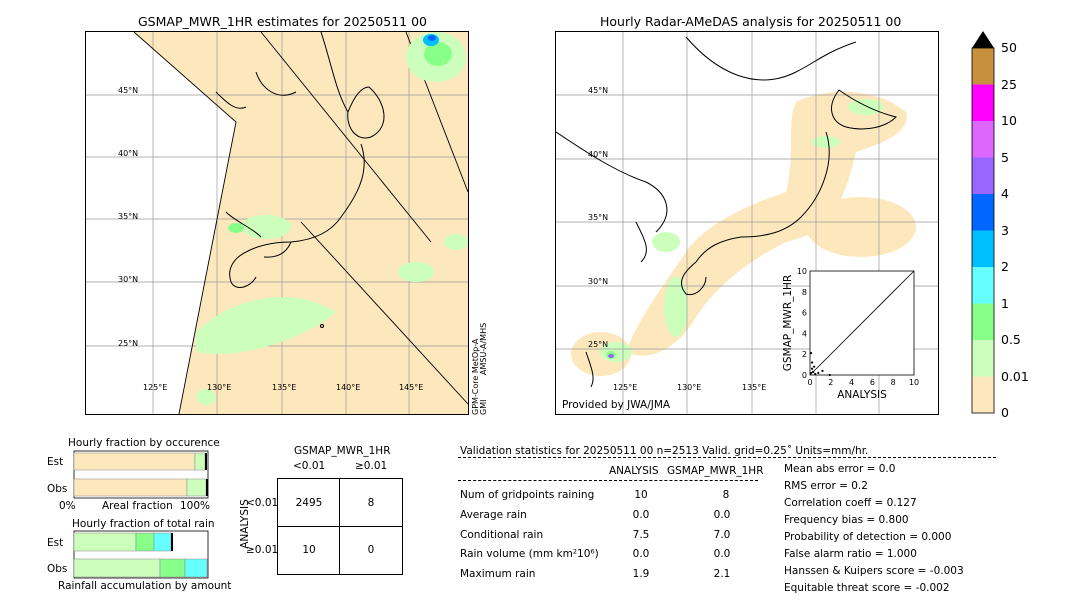 The image size is (1080, 612). What do you see at coordinates (475, 376) in the screenshot?
I see `sensor-note-1: GPM-Core MetOp-A` at bounding box center [475, 376].